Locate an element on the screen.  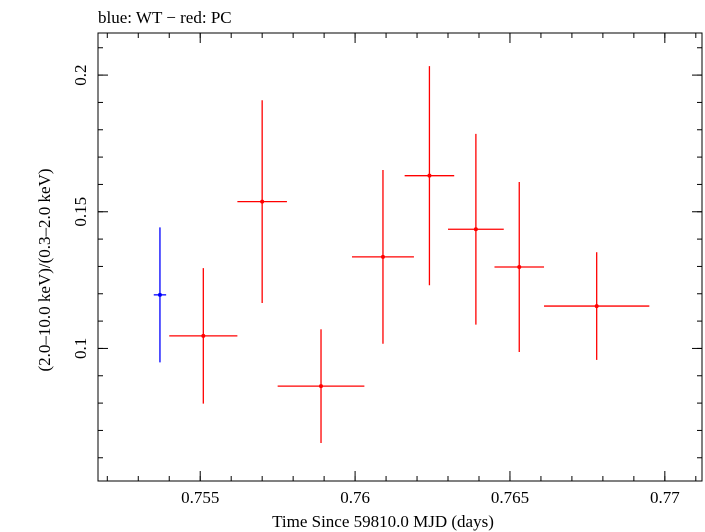
x-tick-label: 0.755 is located at coordinates (200, 497).